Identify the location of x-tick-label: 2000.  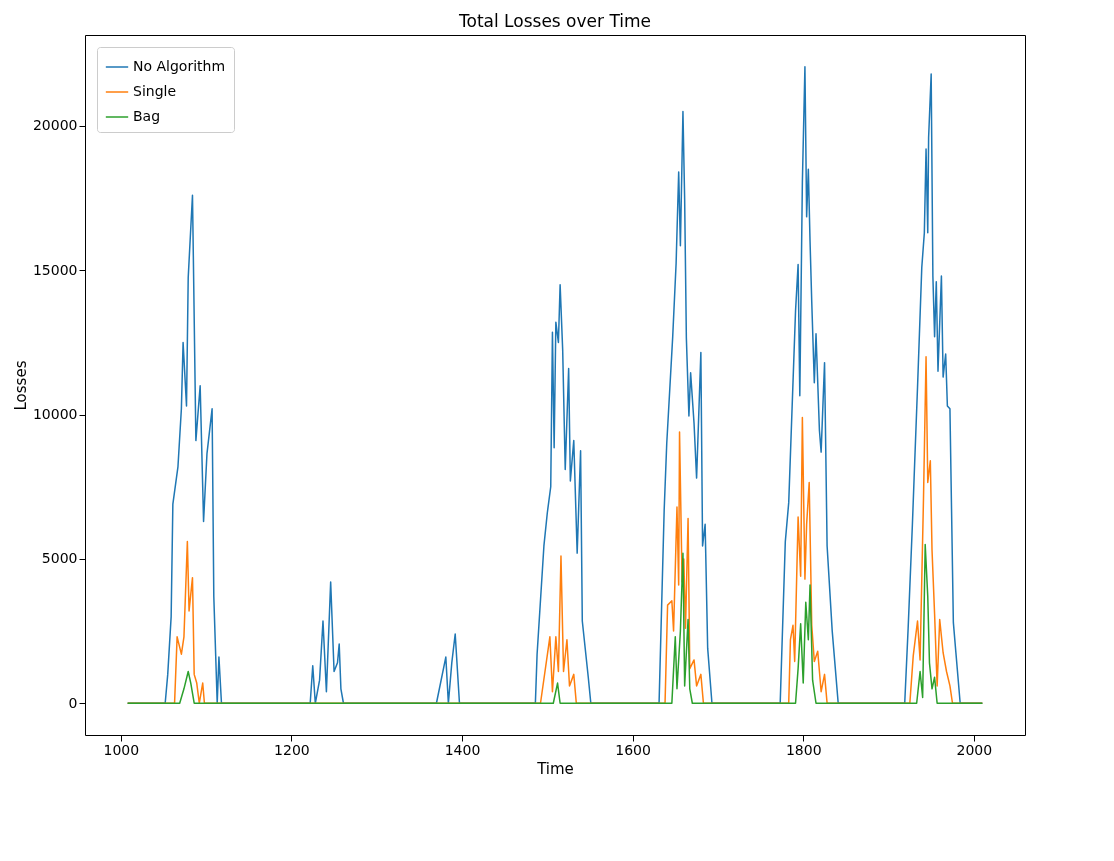
(974, 749).